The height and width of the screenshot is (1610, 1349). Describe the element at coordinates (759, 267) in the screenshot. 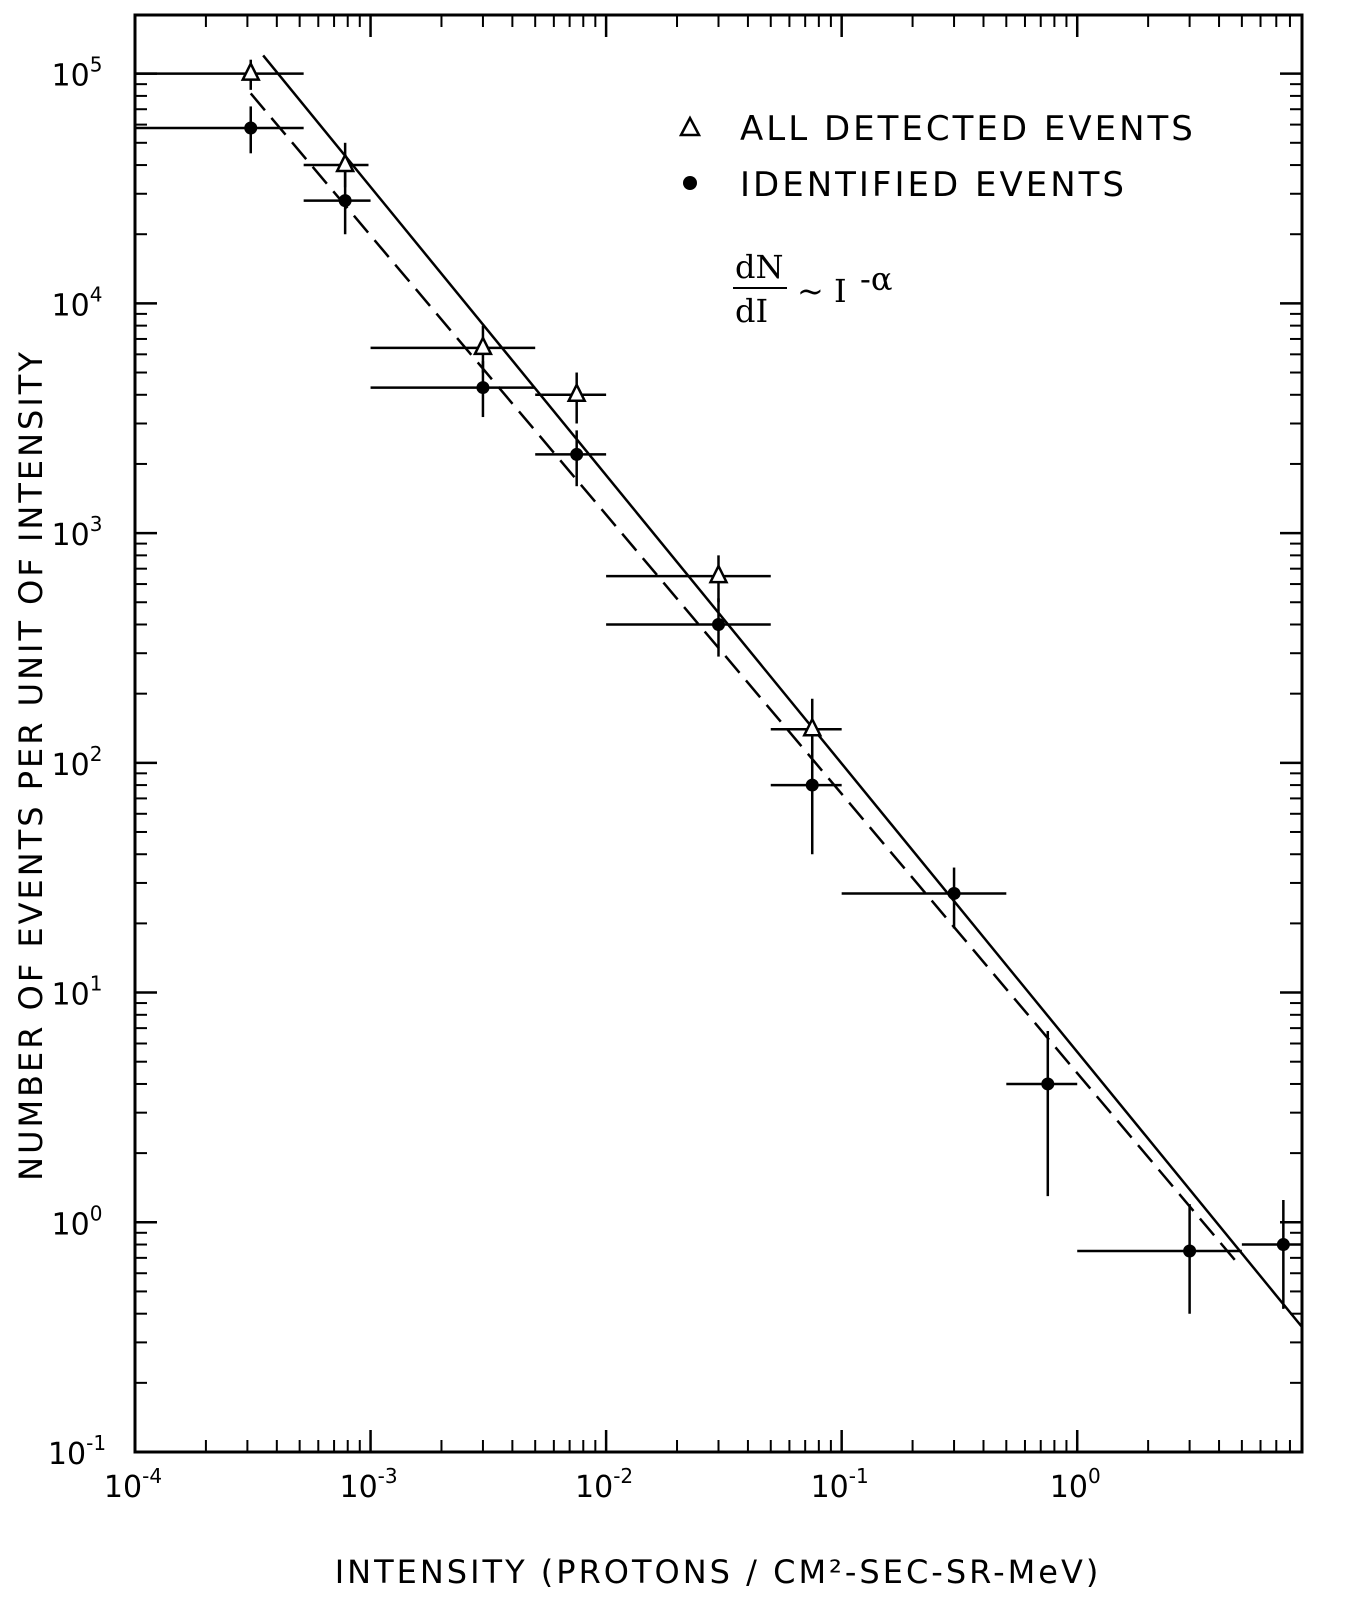

I see `formula-numerator: dN` at that location.